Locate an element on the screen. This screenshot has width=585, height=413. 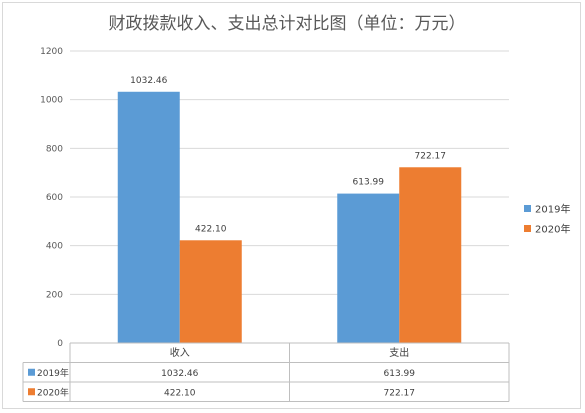
legend-label: 2020年 is located at coordinates (552, 229).